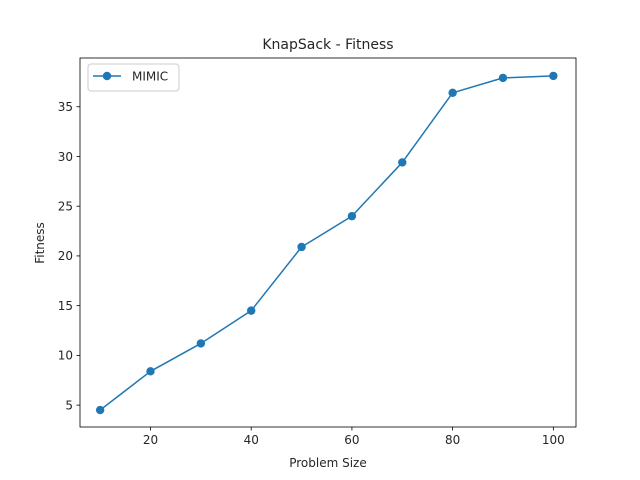 This screenshot has height=480, width=640. Describe the element at coordinates (65, 157) in the screenshot. I see `y-tick-label: 30` at that location.